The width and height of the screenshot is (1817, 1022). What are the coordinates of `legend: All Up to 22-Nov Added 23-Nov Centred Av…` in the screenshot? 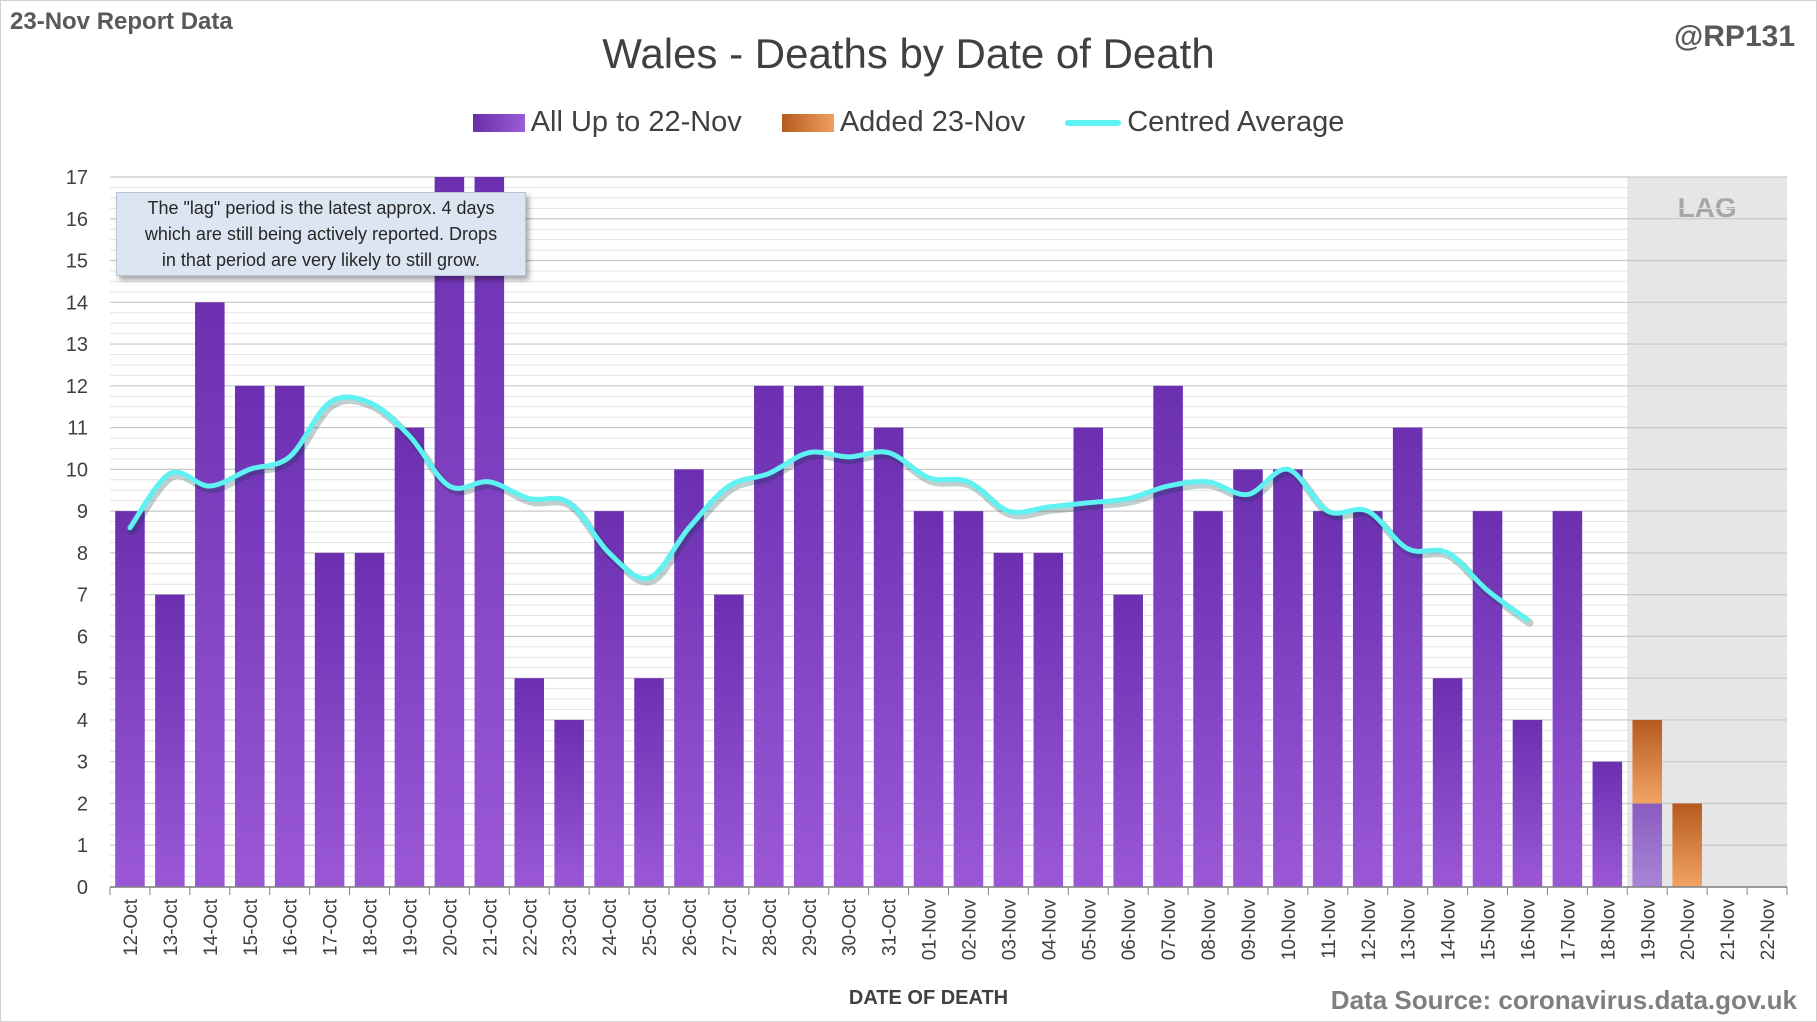 It's located at (908, 122).